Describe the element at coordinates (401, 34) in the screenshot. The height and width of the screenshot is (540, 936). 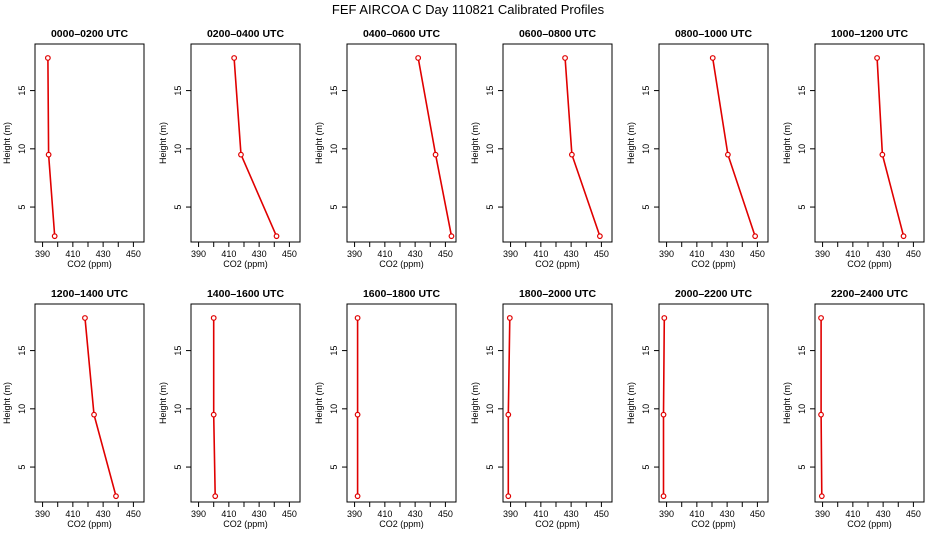
I see `panel-title: 0400–0600 UTC` at that location.